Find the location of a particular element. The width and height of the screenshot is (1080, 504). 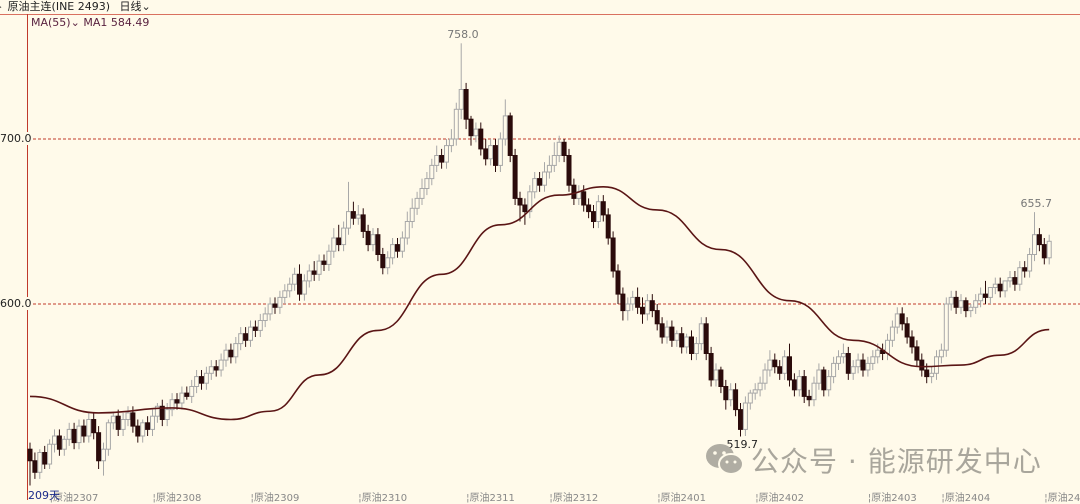

symbol-title: 原油主连(INE 2493) is located at coordinates (59, 6).